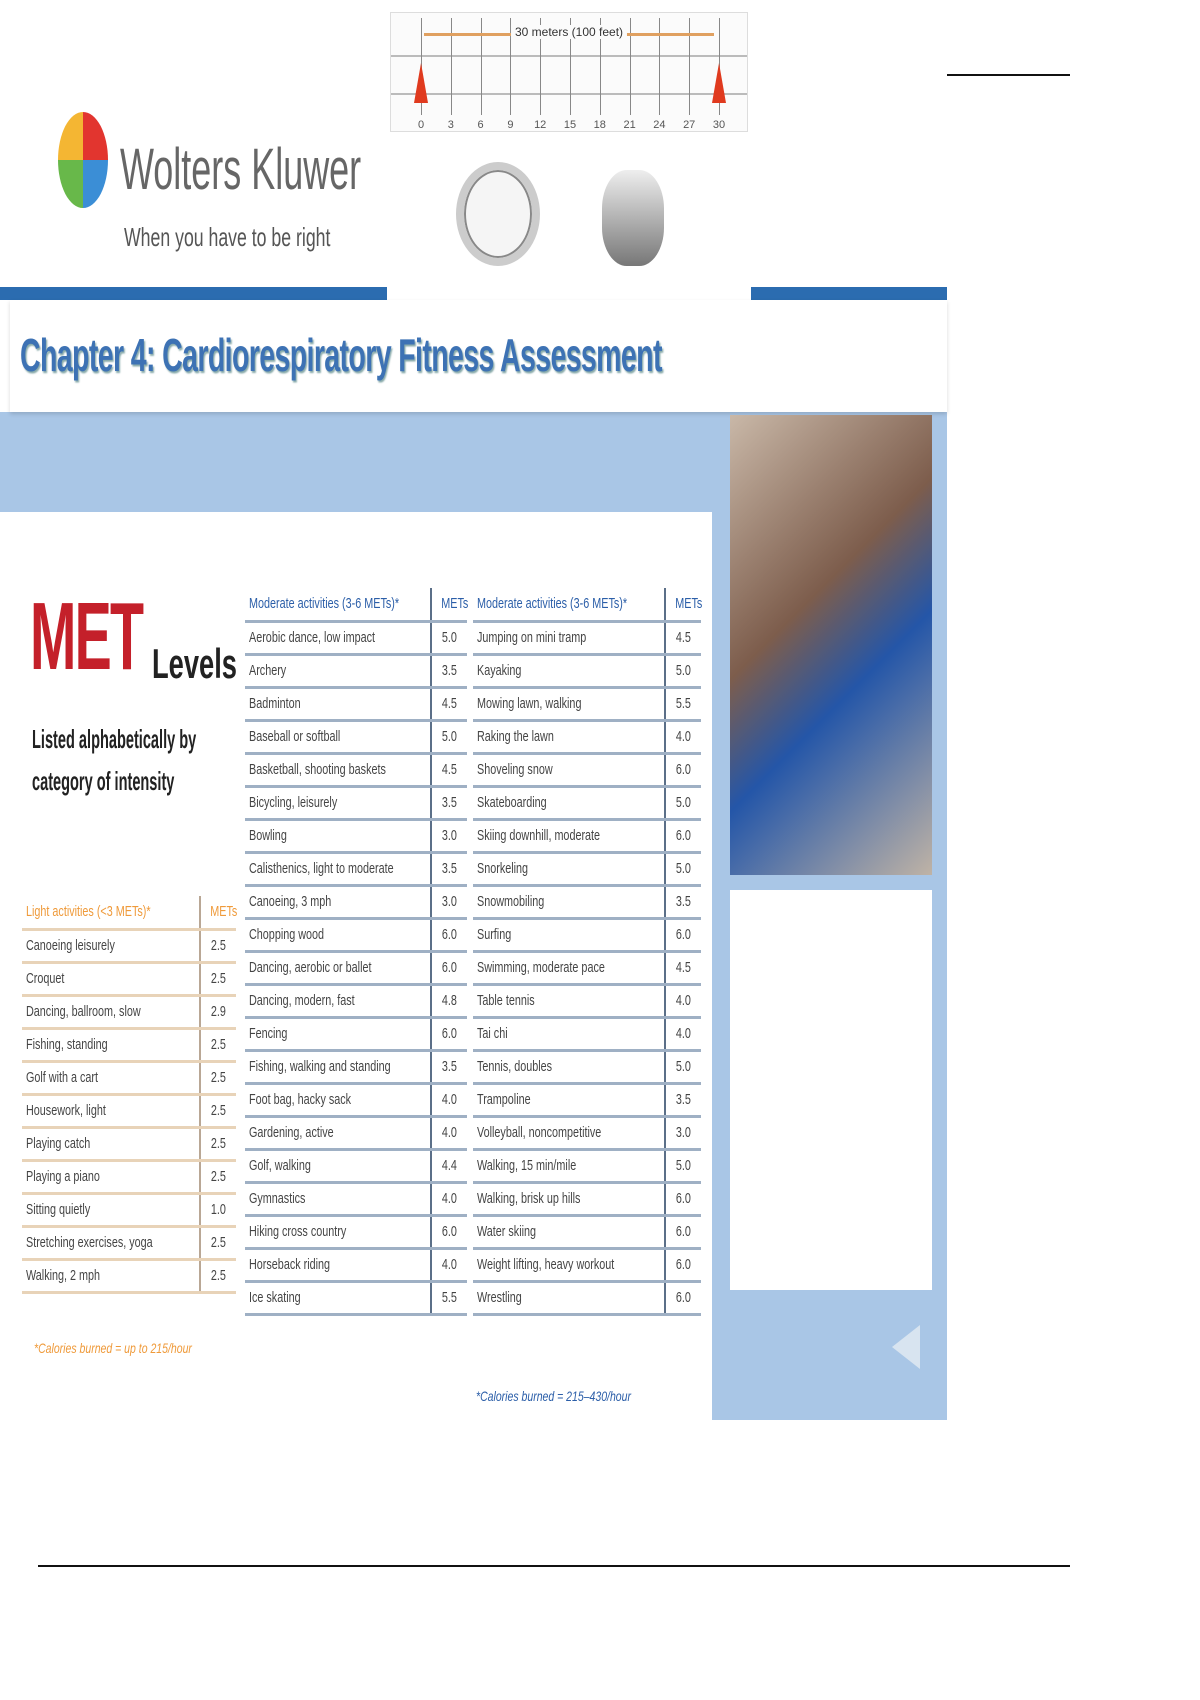 Image resolution: width=1200 pixels, height=1700 pixels. Describe the element at coordinates (689, 125) in the screenshot. I see `ruler-tick-label: 27` at that location.